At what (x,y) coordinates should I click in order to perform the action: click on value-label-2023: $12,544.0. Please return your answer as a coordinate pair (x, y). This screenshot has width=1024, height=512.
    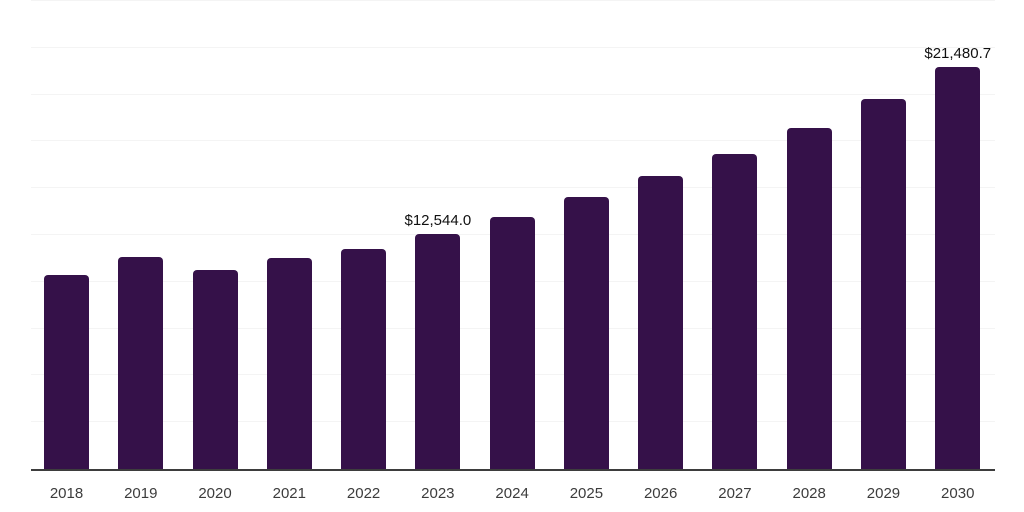
    Looking at the image, I should click on (438, 221).